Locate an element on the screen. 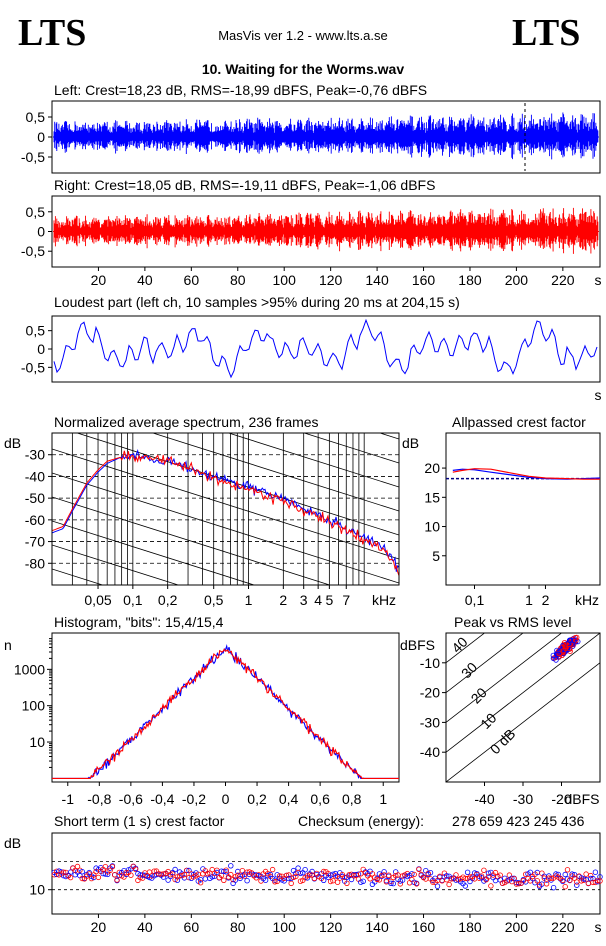  histogram-series is located at coordinates (225, 711).